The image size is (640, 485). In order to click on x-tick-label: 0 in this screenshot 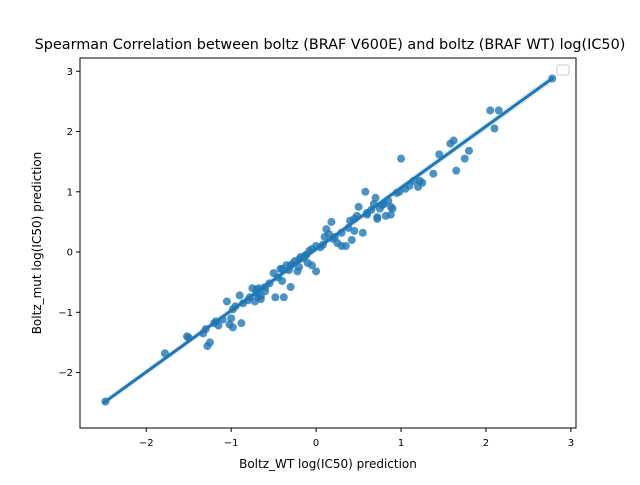, I will do `click(316, 443)`.